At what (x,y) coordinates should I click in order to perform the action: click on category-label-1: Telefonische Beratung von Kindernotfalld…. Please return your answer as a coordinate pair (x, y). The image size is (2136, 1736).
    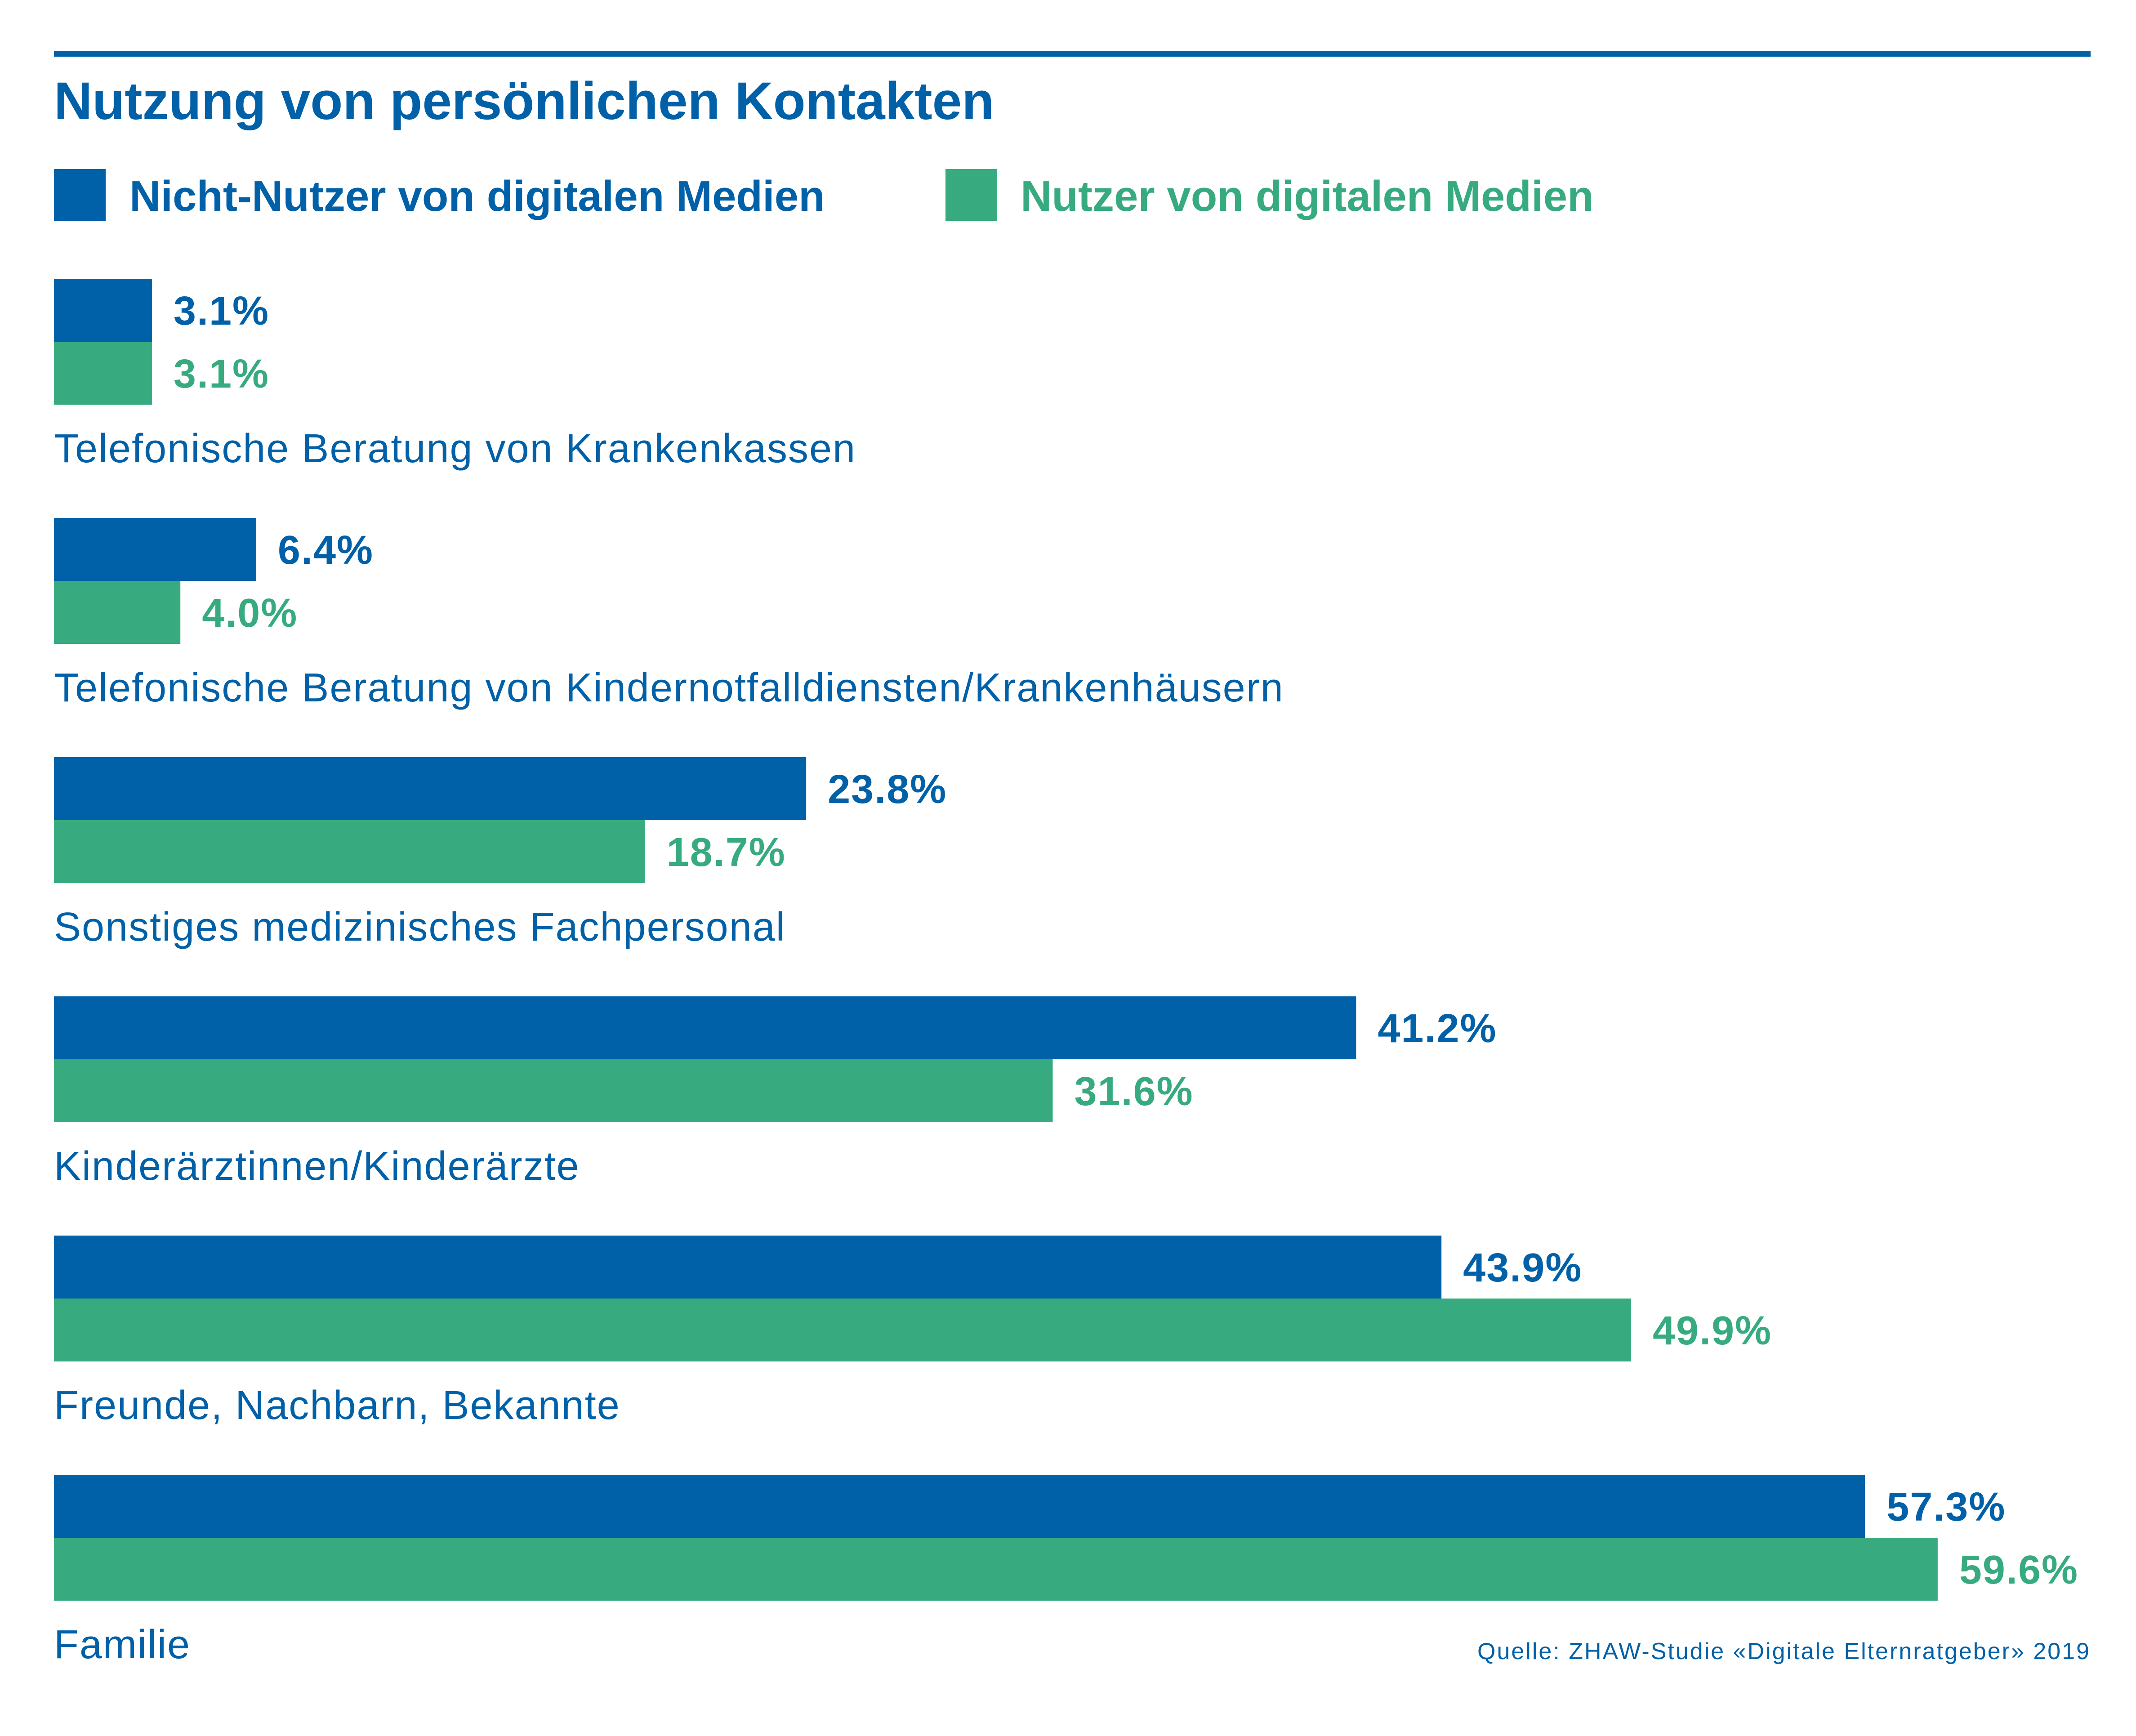
    Looking at the image, I should click on (669, 687).